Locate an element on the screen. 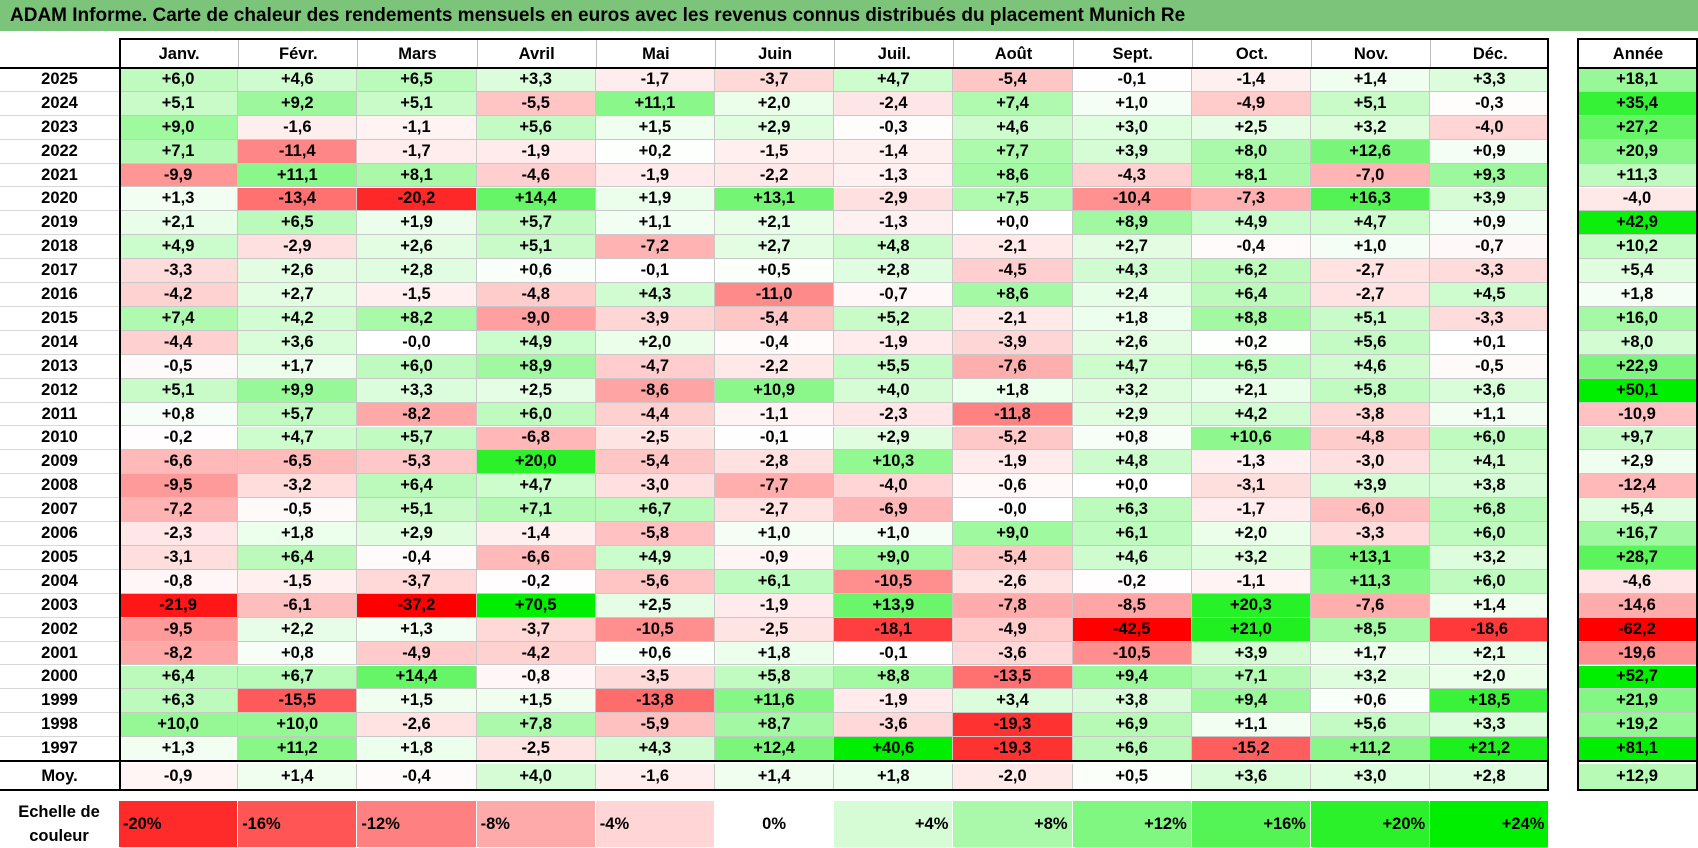 The height and width of the screenshot is (848, 1698). heatmap-cell: -7,8 is located at coordinates (1013, 605).